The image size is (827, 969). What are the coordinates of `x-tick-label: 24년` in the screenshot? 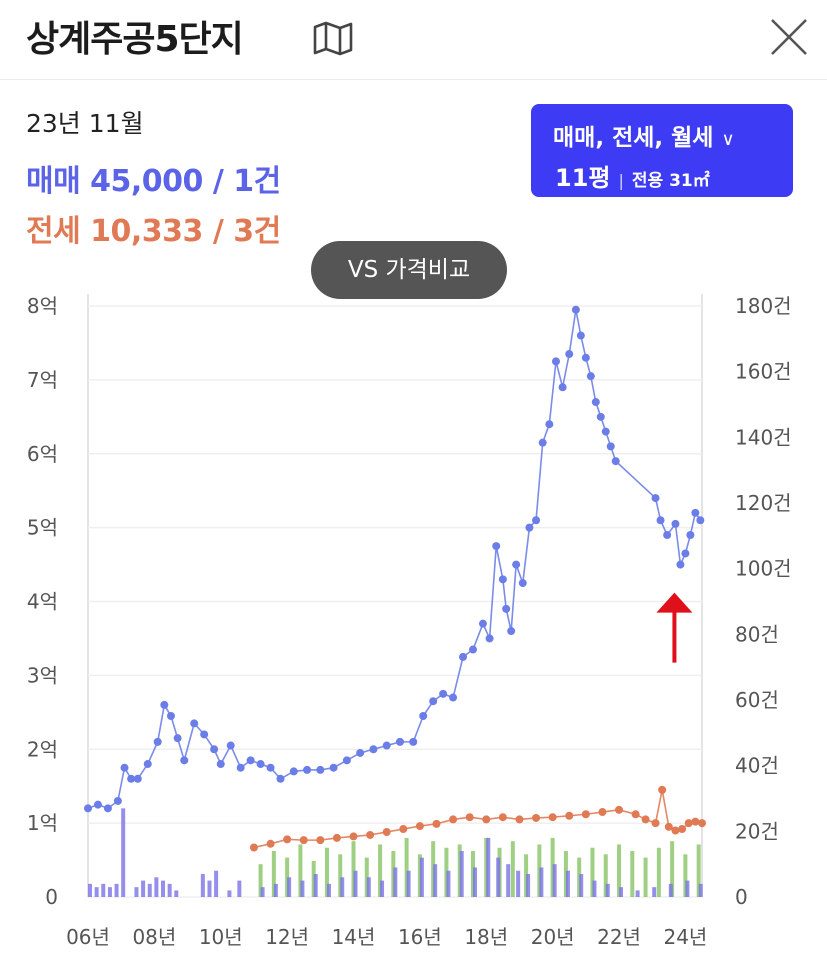 It's located at (685, 937).